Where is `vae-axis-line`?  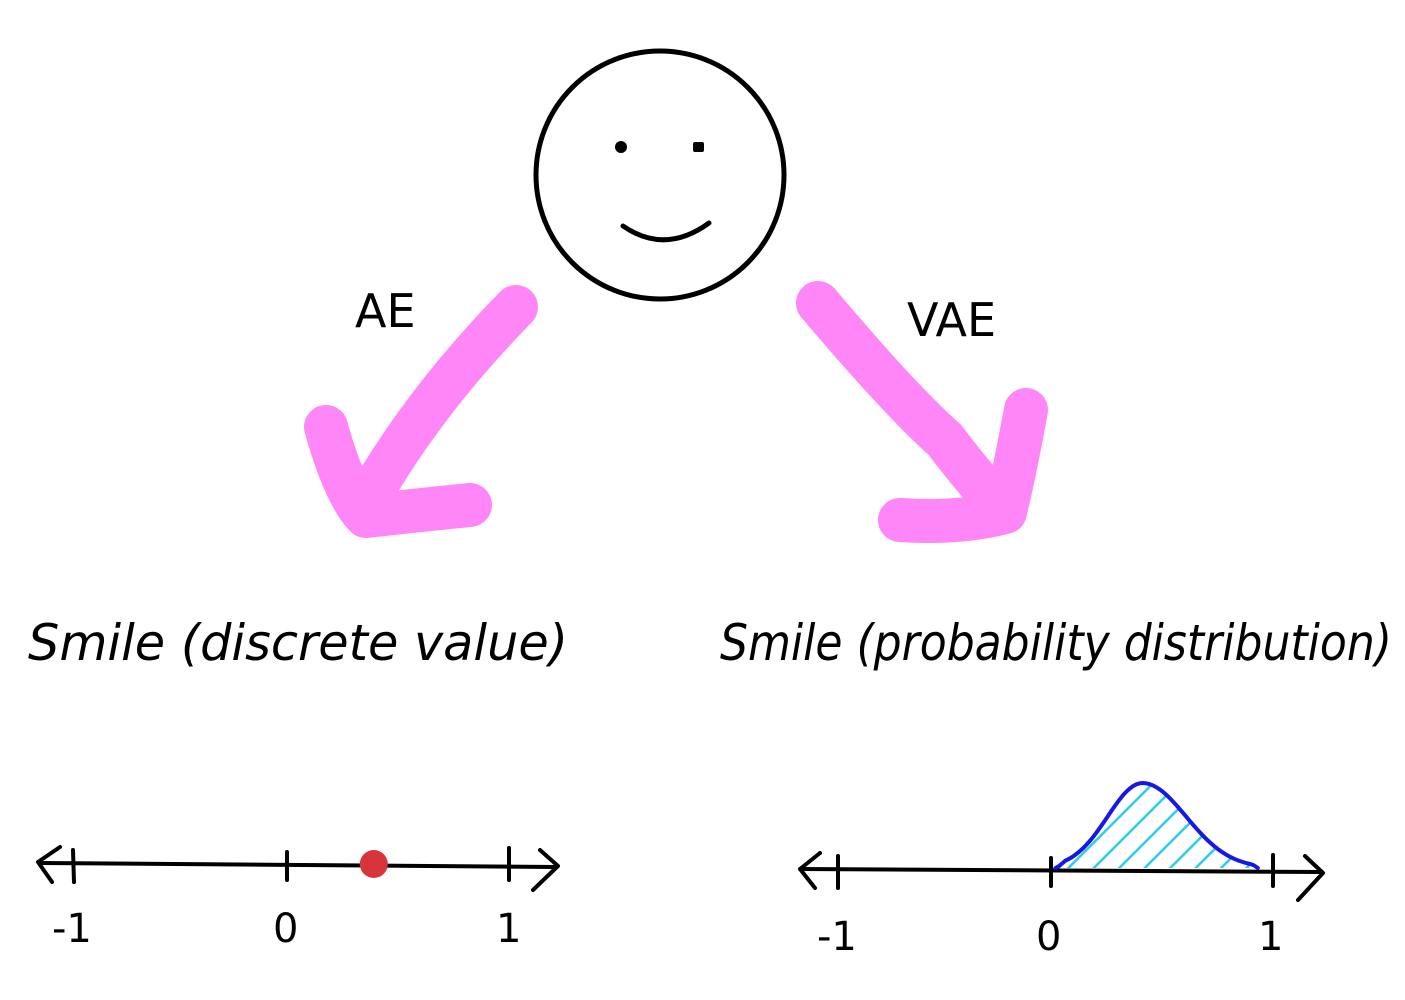
vae-axis-line is located at coordinates (1061, 870).